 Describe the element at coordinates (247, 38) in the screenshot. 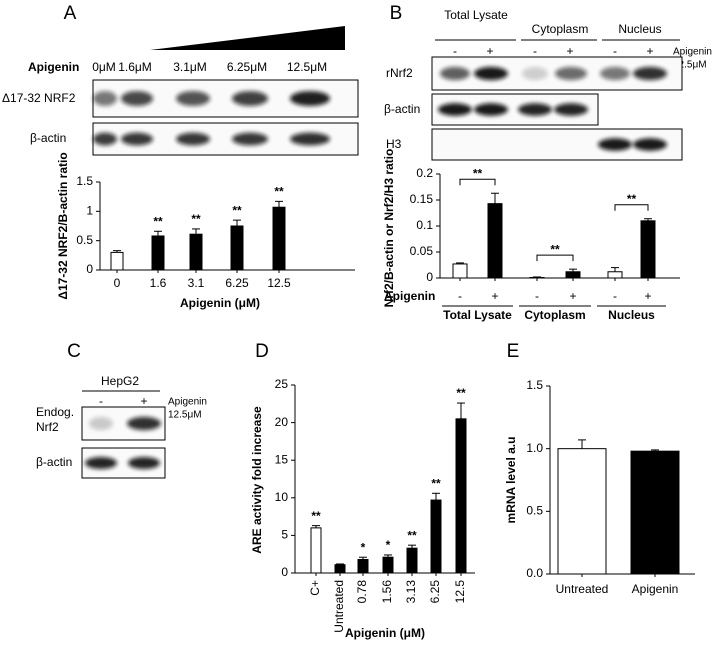

I see `dose-triangle` at that location.